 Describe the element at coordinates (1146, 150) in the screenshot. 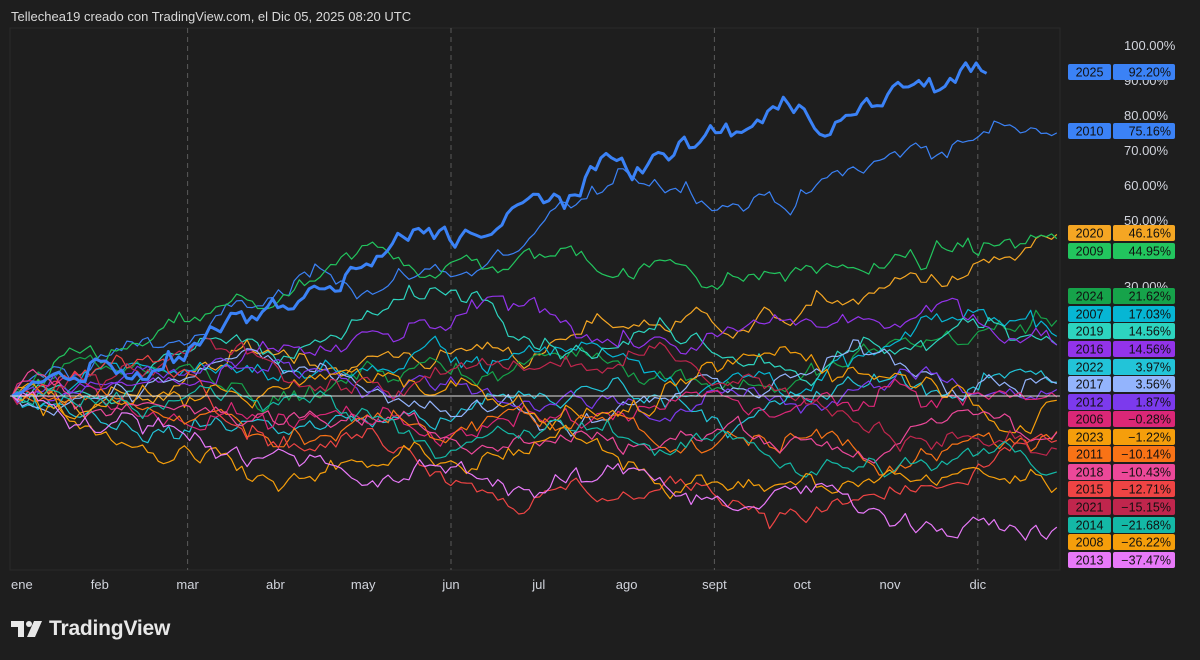

I see `y-tick-label: 70.00%` at that location.